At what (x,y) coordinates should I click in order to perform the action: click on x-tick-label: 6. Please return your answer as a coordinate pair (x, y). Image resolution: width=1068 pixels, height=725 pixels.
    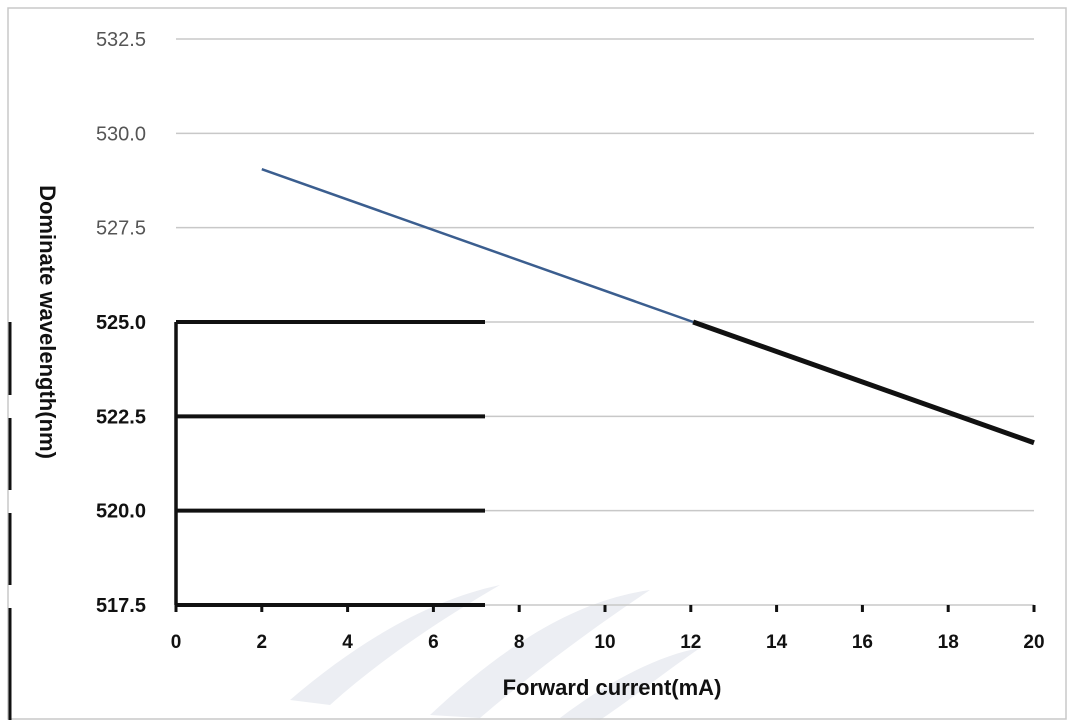
    Looking at the image, I should click on (433, 642).